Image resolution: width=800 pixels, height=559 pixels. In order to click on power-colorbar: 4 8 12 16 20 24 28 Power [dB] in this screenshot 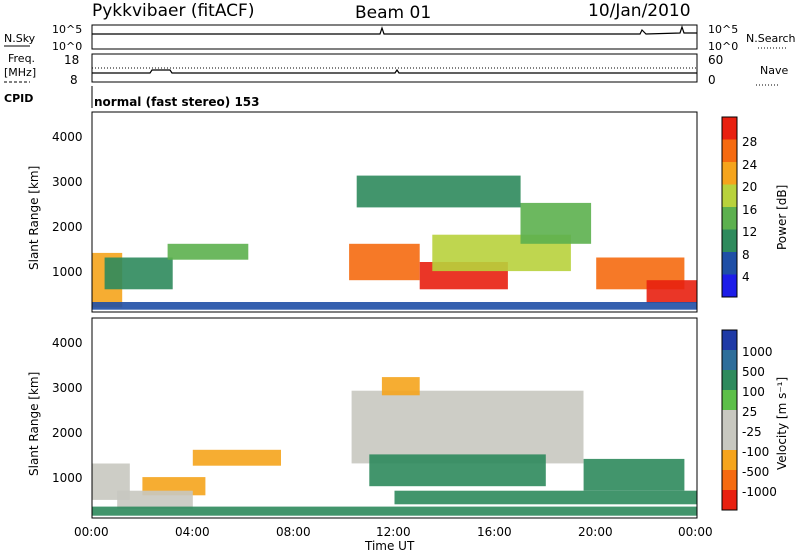, I will do `click(755, 207)`.